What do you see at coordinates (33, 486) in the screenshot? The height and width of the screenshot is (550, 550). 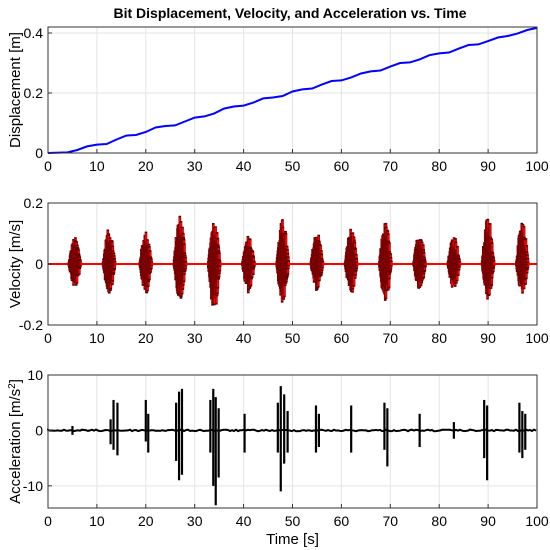 I see `y-tick-label: -10` at bounding box center [33, 486].